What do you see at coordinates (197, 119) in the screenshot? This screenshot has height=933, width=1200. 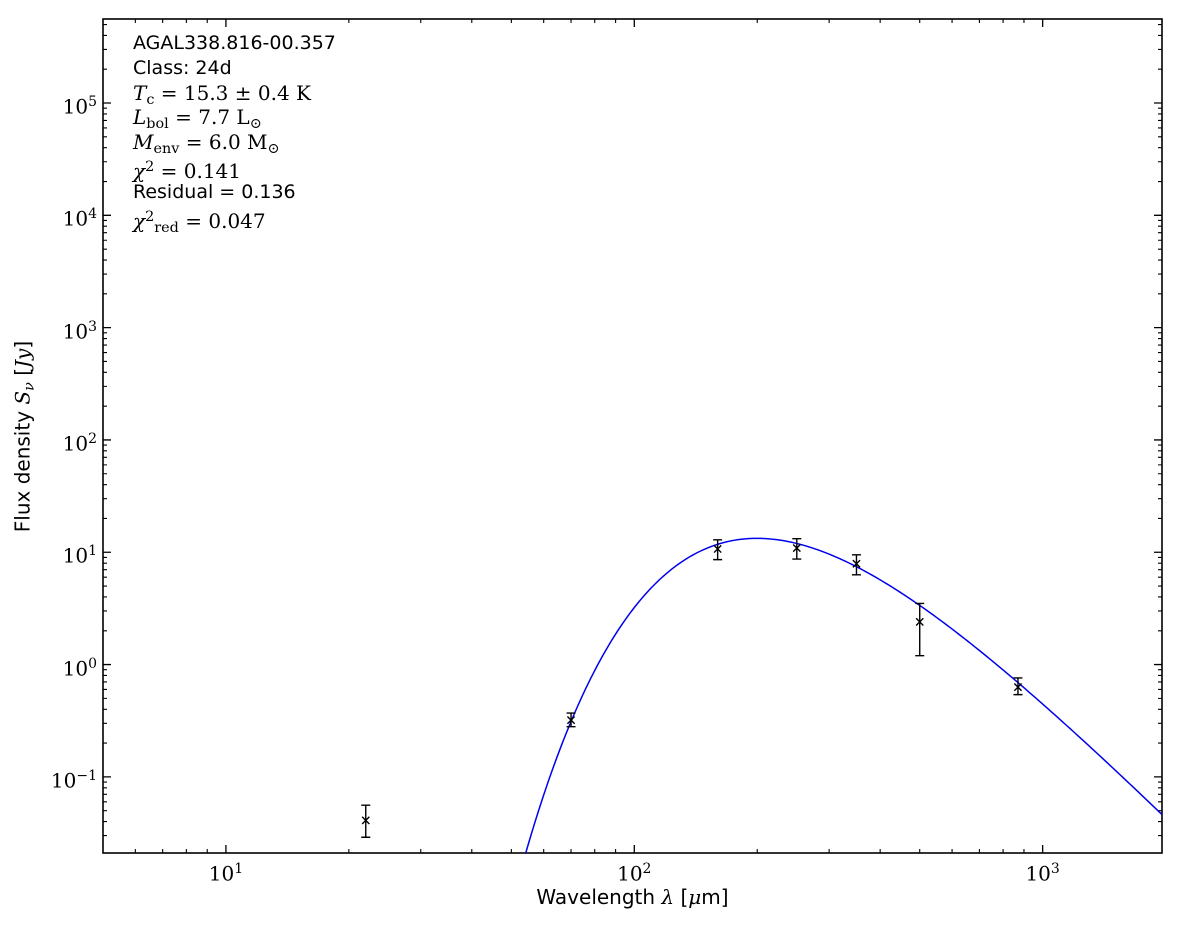 I see `annotation-line: Lbol = 7.7 L⊙` at bounding box center [197, 119].